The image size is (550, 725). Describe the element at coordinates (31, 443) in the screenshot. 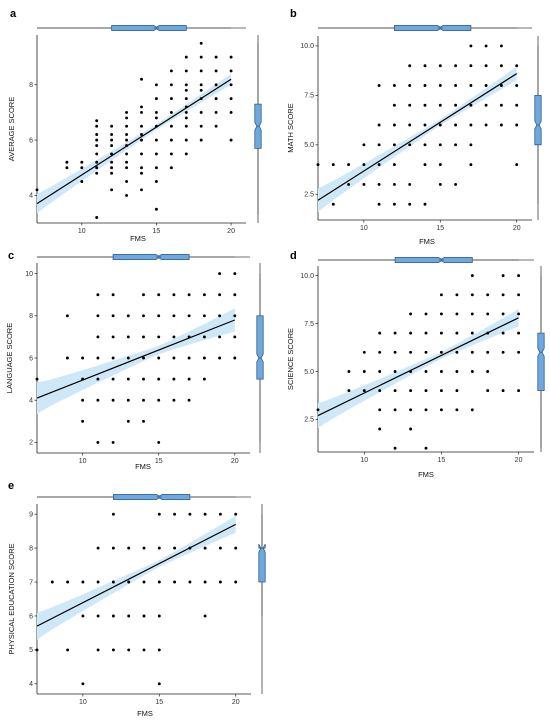

I see `y-tick-label: 2` at that location.